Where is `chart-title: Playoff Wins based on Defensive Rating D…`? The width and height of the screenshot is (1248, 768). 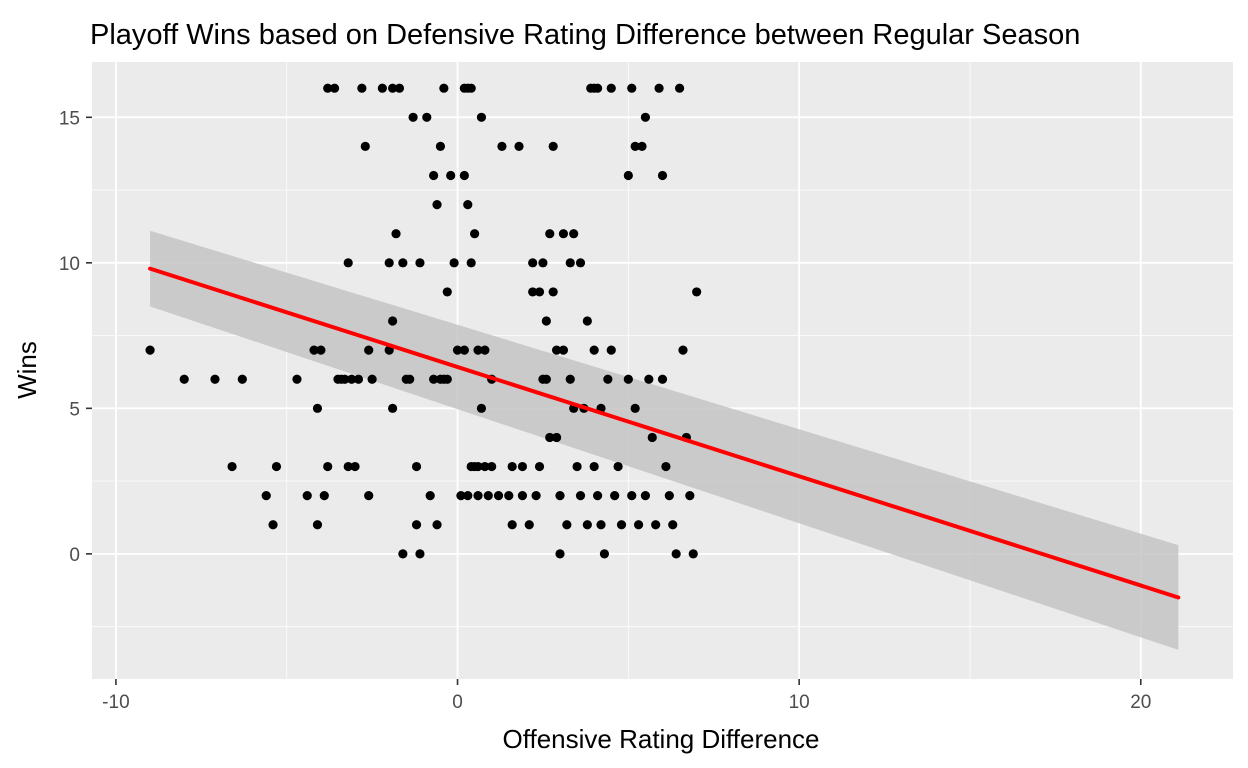 chart-title: Playoff Wins based on Defensive Rating D… is located at coordinates (585, 35).